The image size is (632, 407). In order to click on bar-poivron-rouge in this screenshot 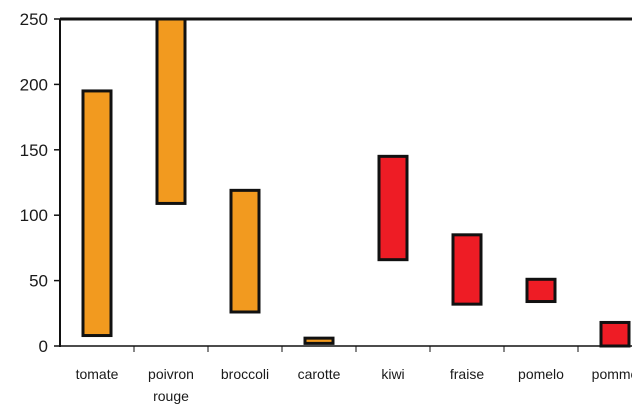, I will do `click(171, 111)`.